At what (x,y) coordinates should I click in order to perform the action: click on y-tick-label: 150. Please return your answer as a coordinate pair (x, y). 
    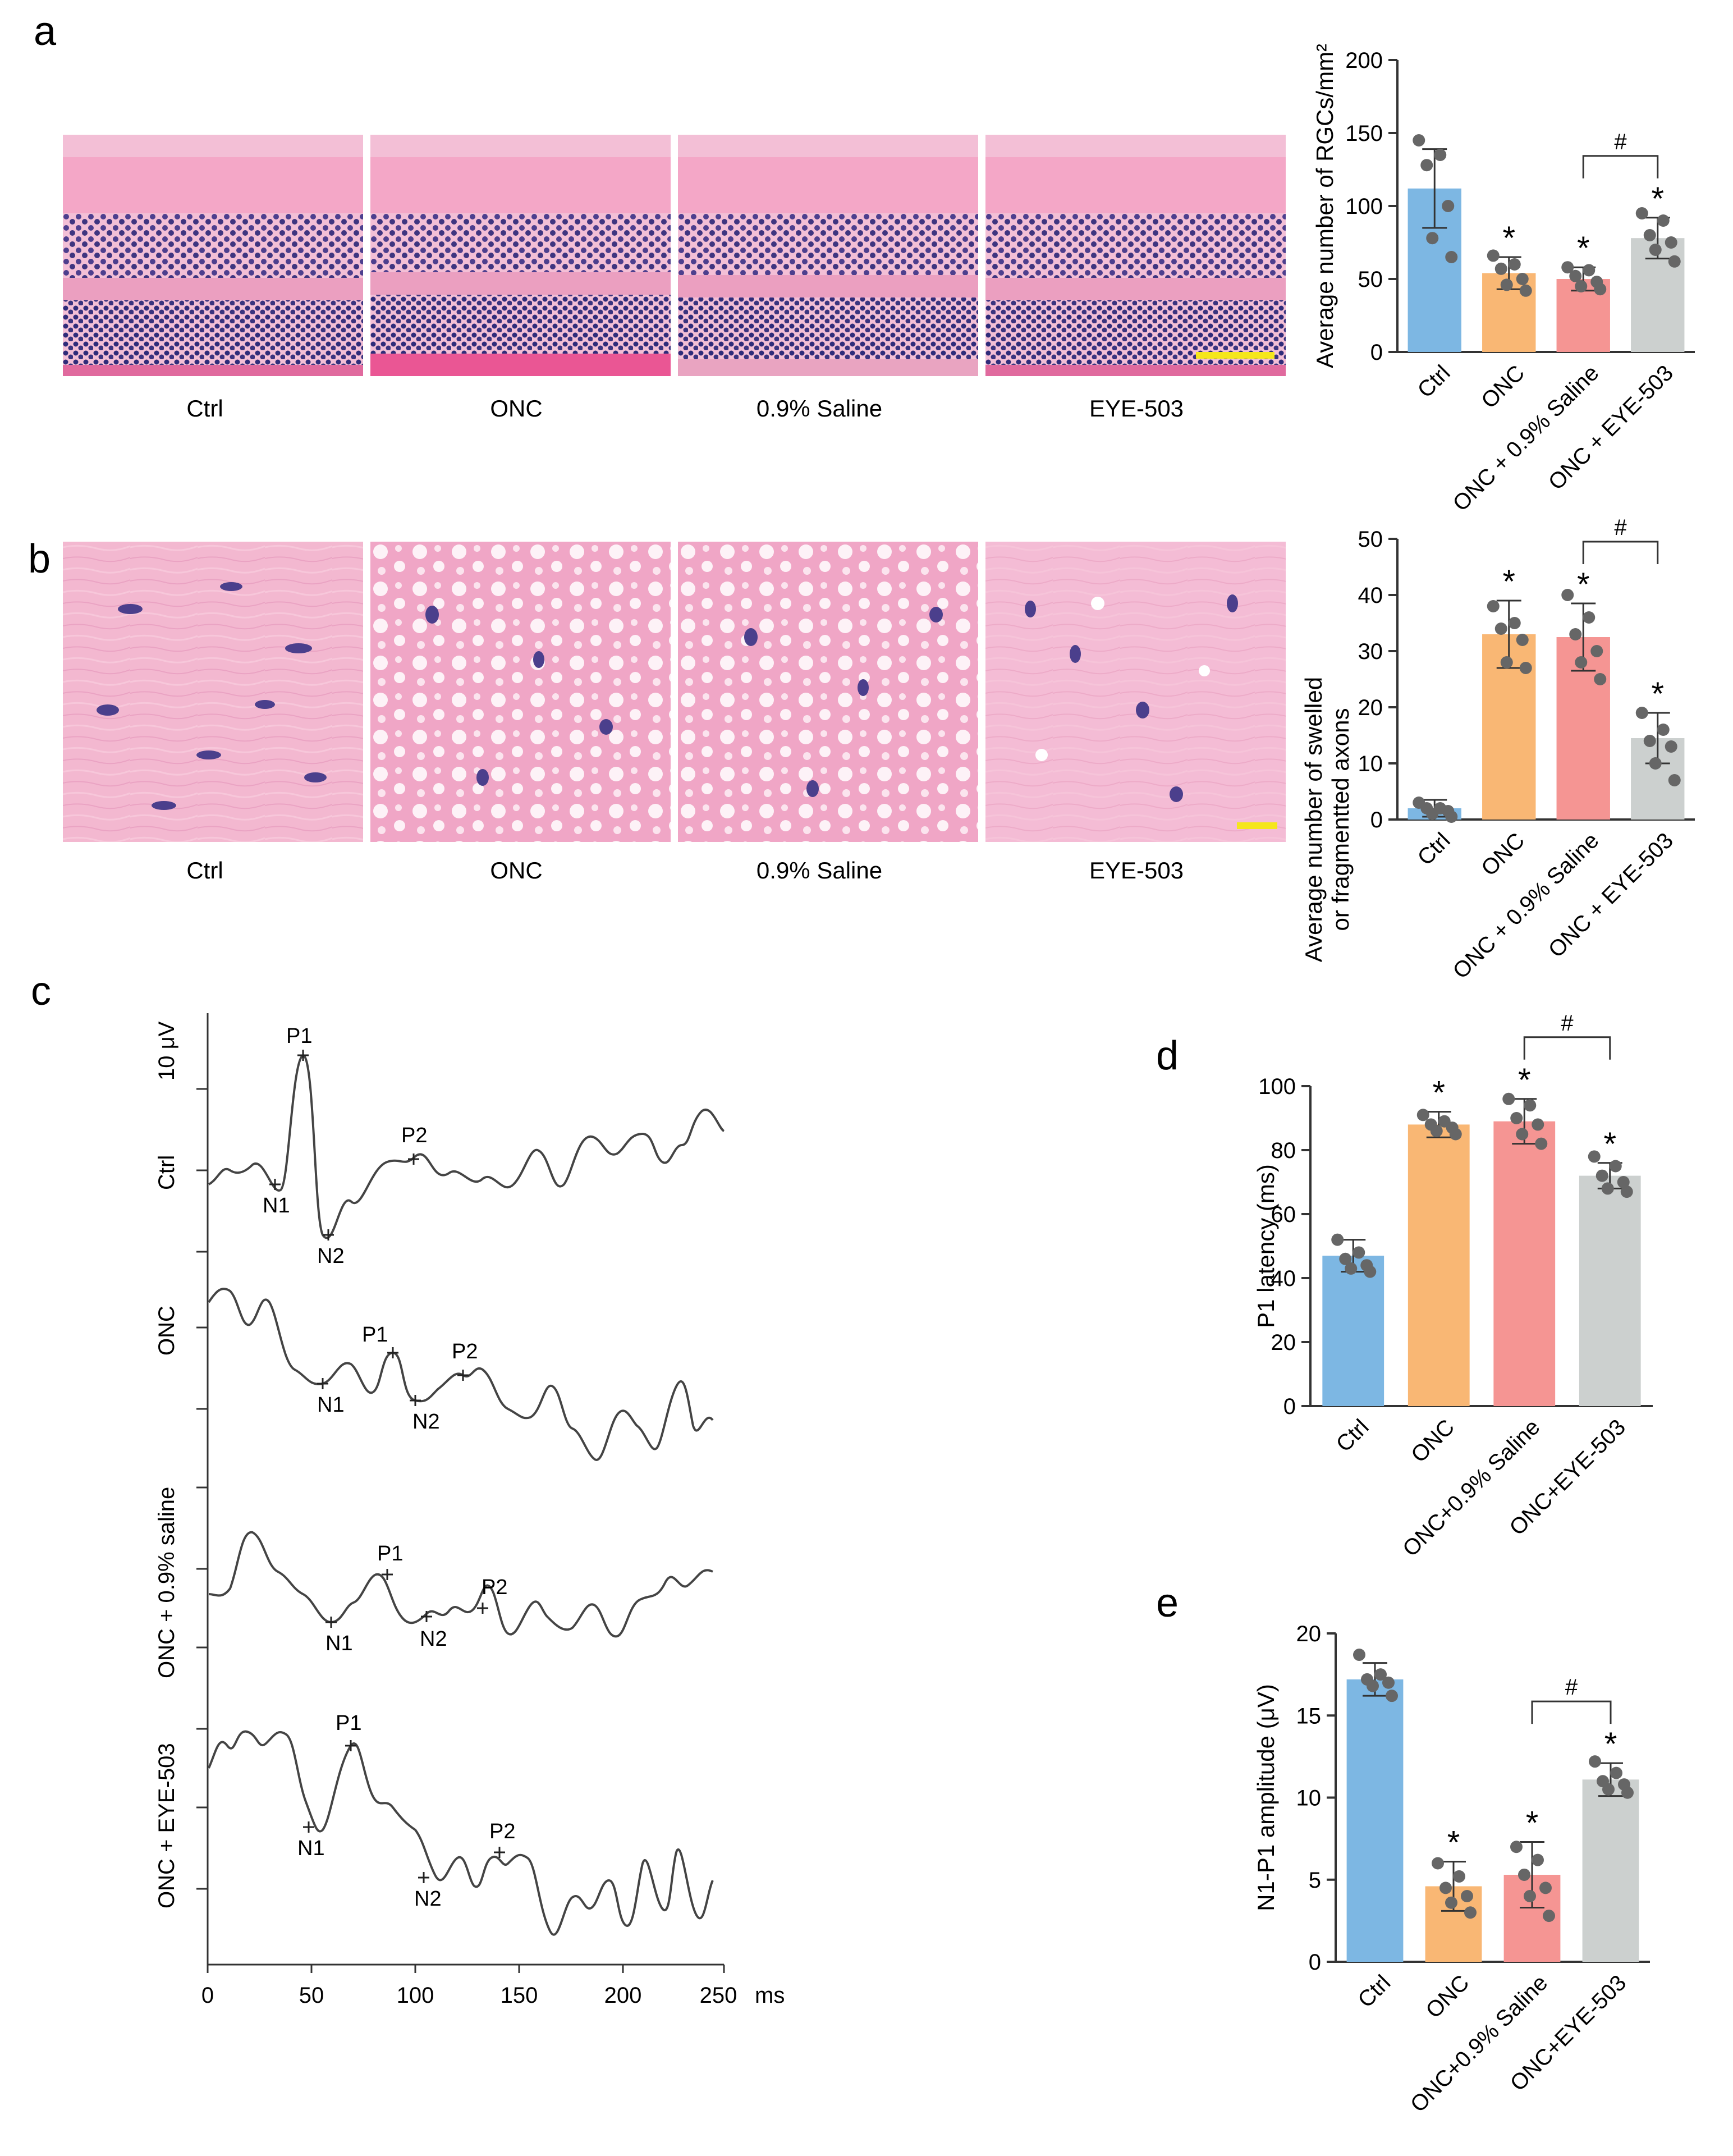
    Looking at the image, I should click on (1364, 133).